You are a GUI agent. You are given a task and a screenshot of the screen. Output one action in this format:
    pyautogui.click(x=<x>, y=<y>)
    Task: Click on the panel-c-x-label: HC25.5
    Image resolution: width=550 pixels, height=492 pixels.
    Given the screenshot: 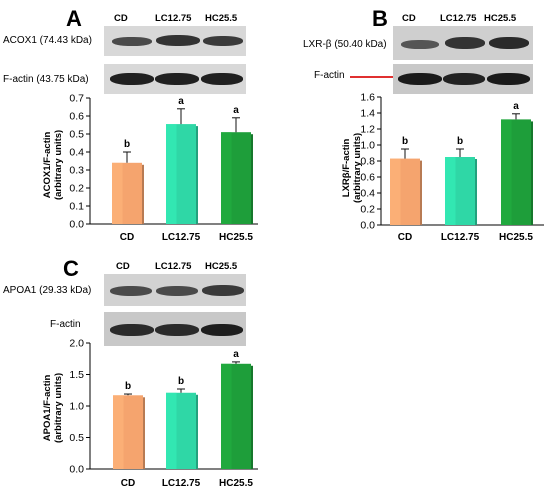 What is the action you would take?
    pyautogui.click(x=236, y=483)
    